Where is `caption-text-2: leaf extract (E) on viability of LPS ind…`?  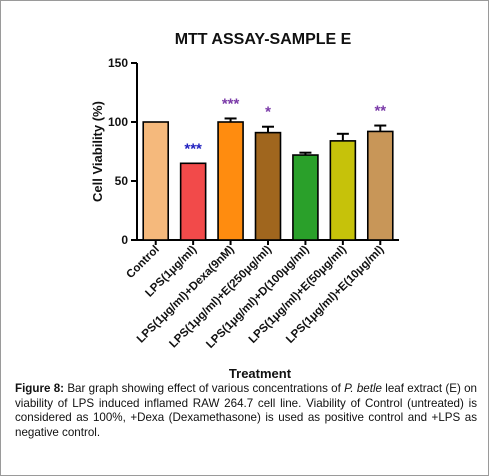 caption-text-2: leaf extract (E) on viability of LPS ind… is located at coordinates (246, 410).